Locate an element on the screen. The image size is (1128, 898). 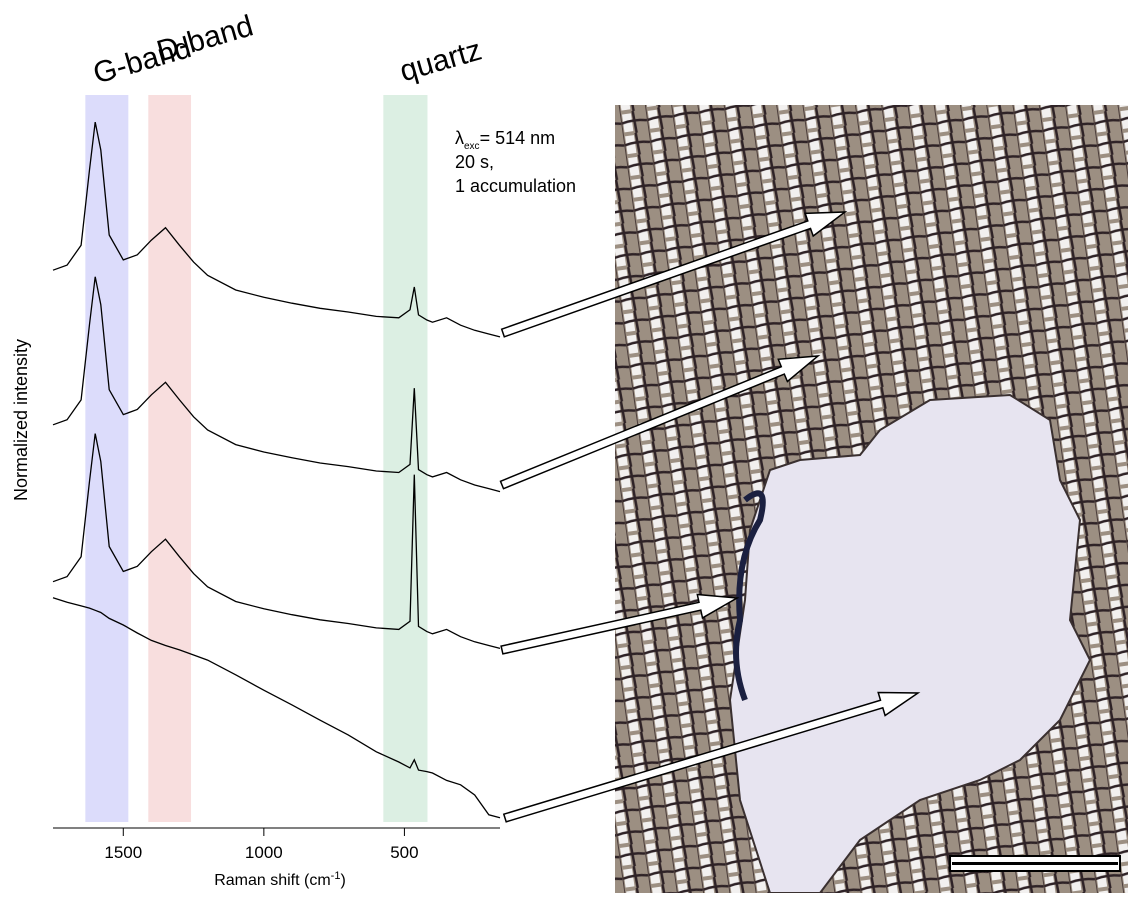
note: λexc= 514 nm is located at coordinates (505, 140).